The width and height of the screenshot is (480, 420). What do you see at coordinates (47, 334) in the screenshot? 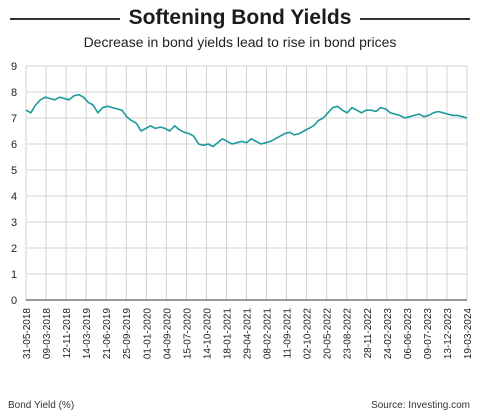
I see `x-tick-label: 09-03-2018` at bounding box center [47, 334].